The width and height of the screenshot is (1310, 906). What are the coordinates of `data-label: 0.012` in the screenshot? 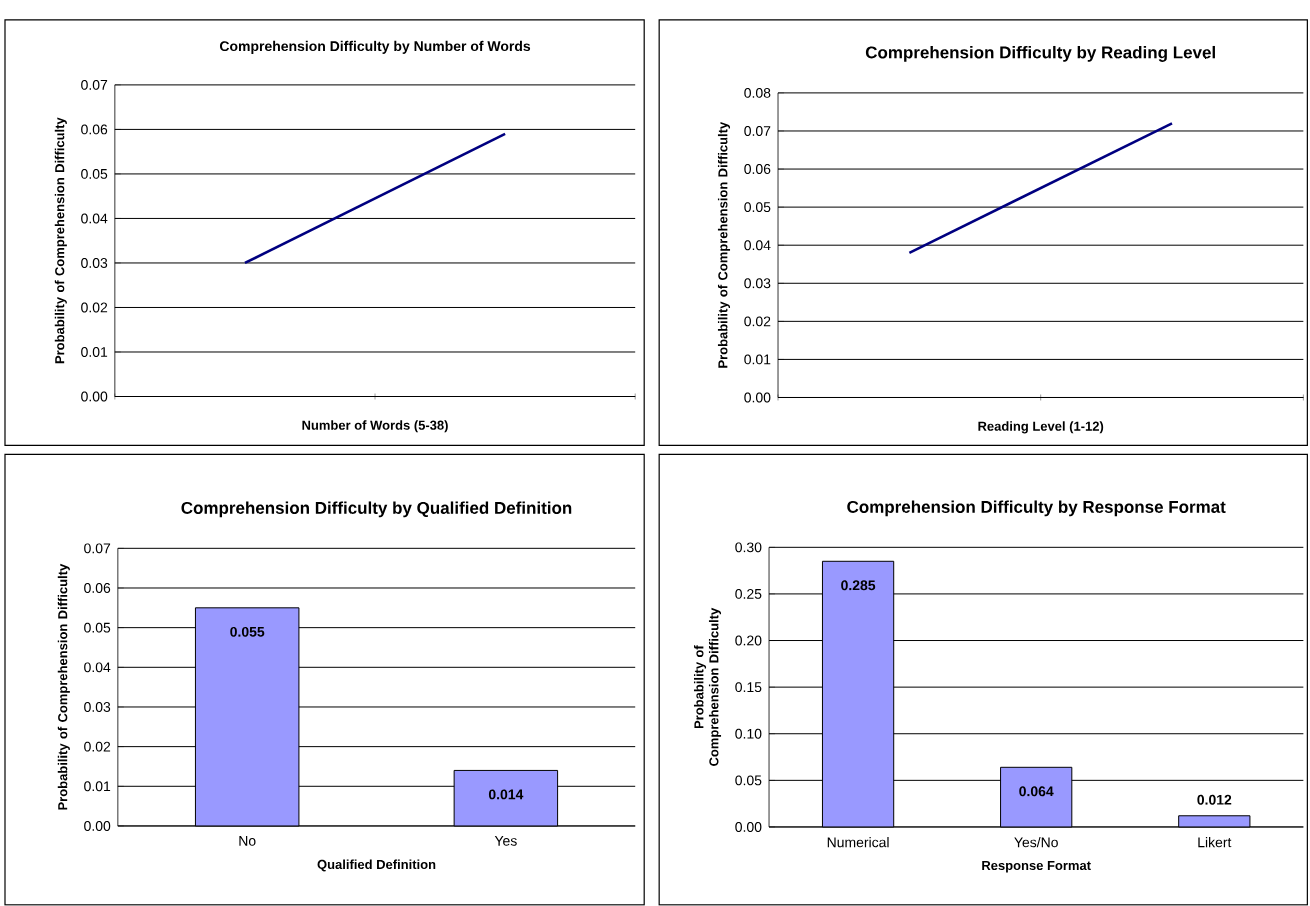 It's located at (1214, 799).